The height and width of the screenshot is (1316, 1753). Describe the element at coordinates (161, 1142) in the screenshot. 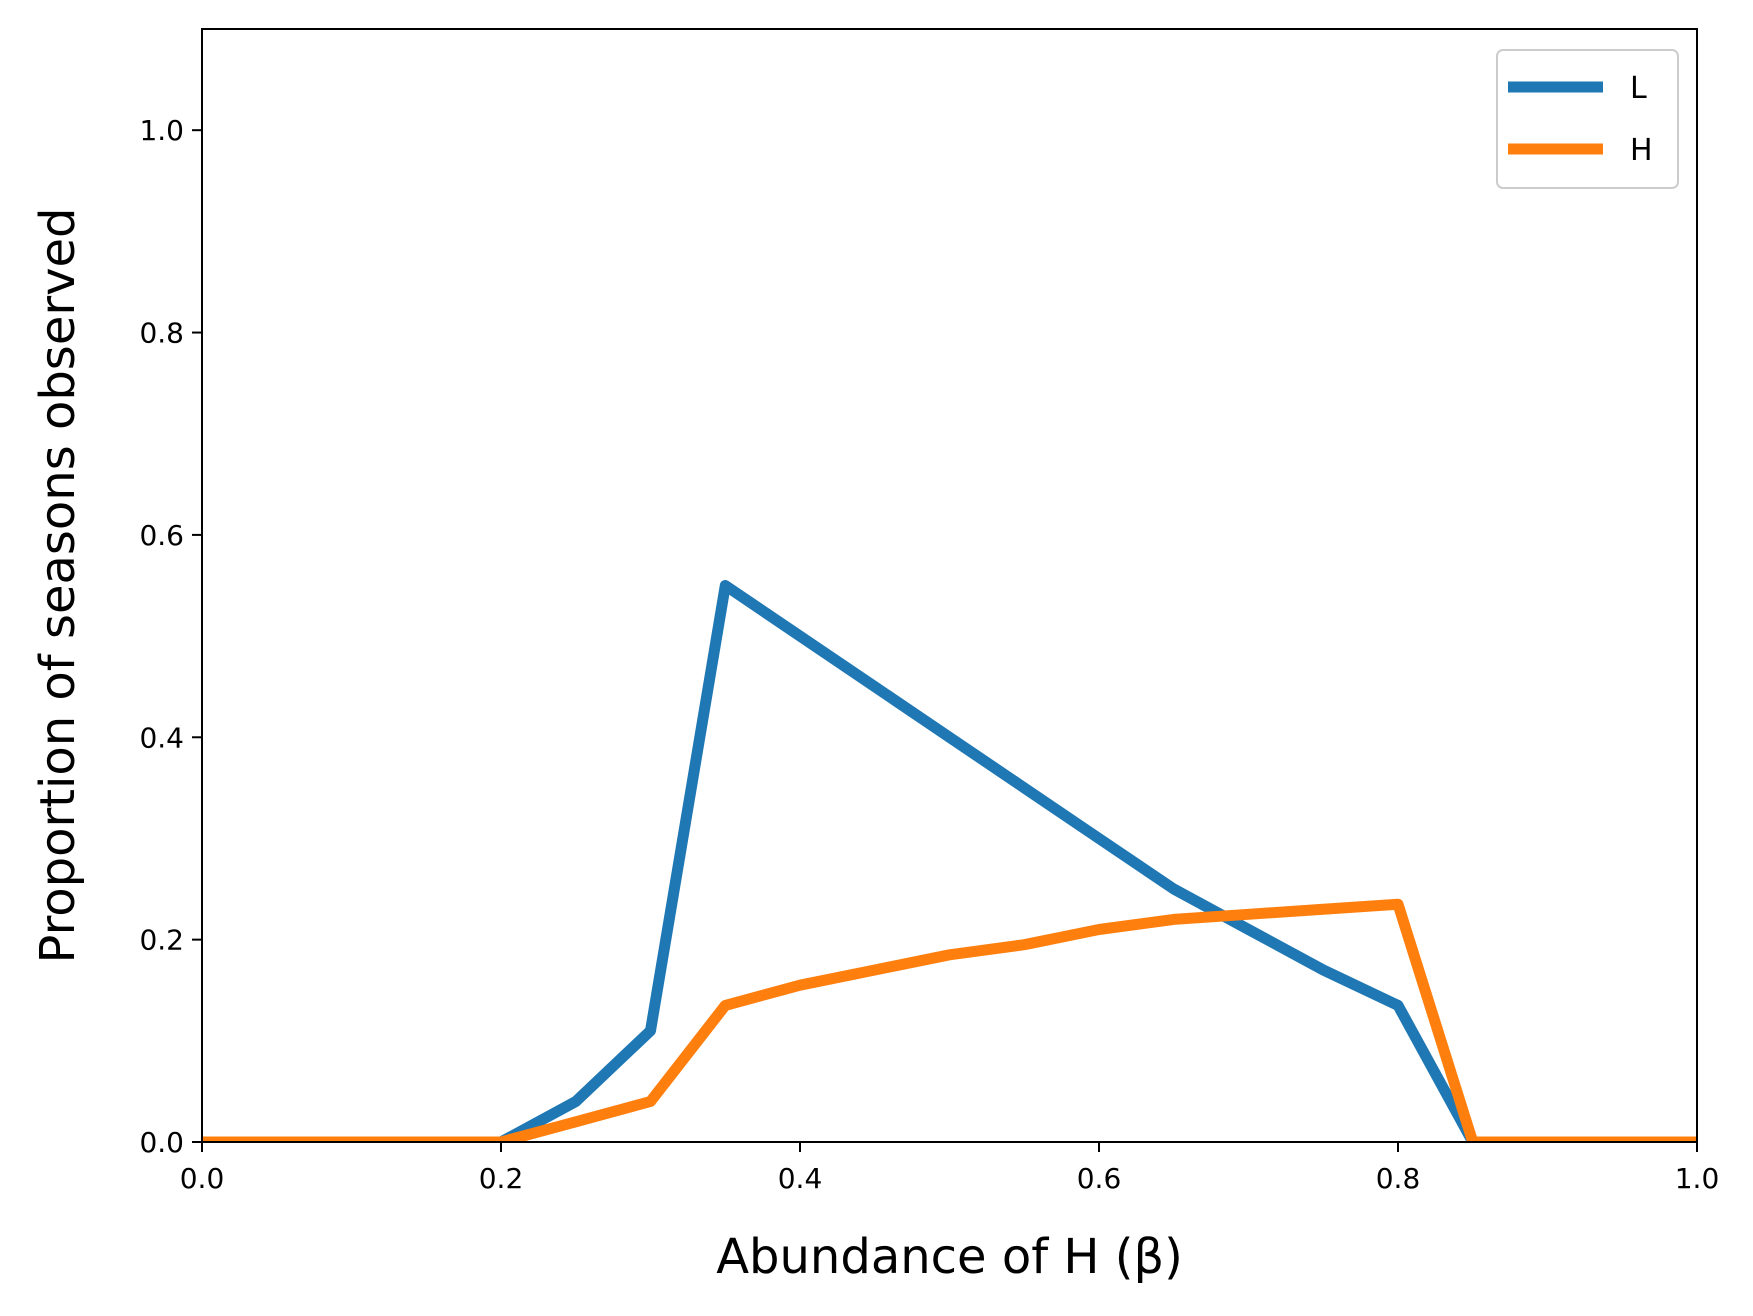

I see `y-tick-label: 0.0` at that location.